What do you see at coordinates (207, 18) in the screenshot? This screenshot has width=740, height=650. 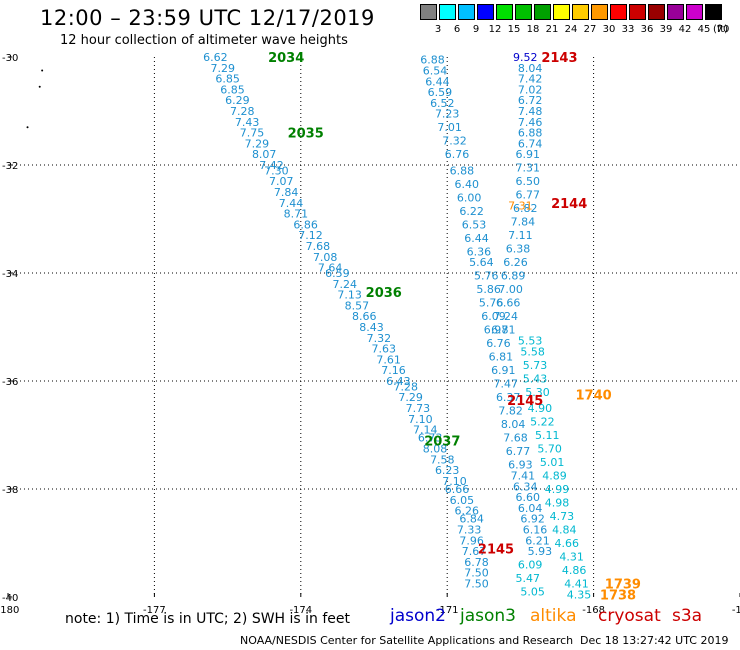 I see `chart-title: 12:00 – 23:59 UTC 12/17/2019` at bounding box center [207, 18].